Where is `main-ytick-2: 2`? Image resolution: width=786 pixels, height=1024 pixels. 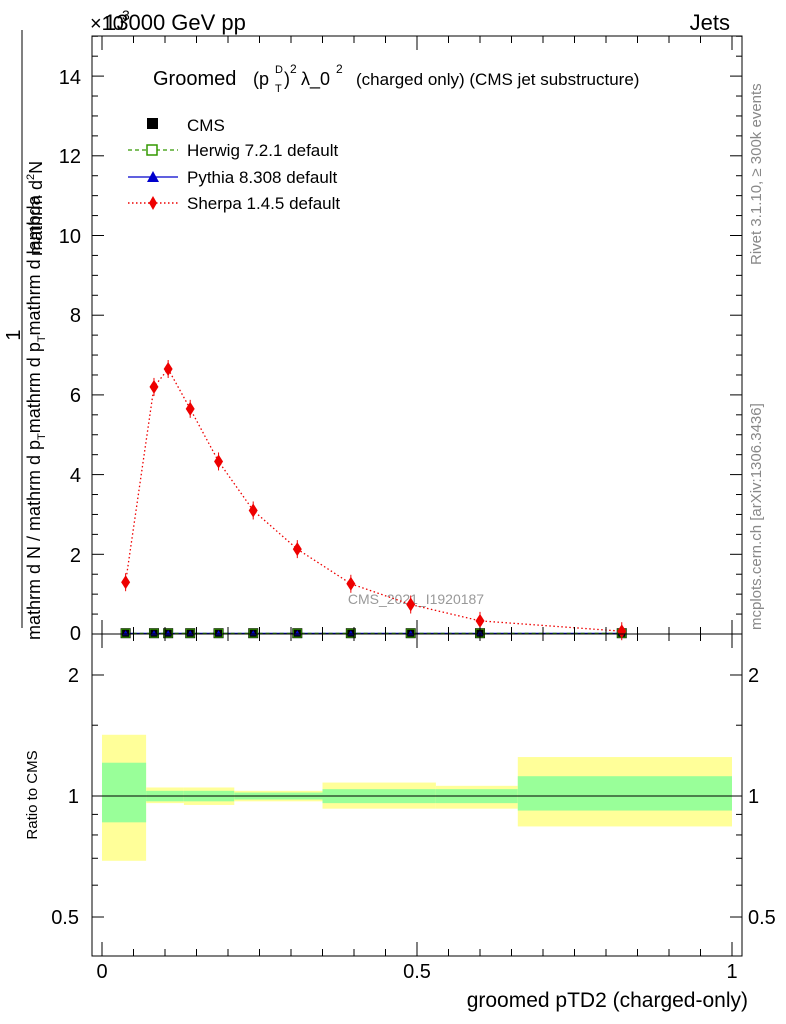 main-ytick-2: 2 is located at coordinates (75, 556).